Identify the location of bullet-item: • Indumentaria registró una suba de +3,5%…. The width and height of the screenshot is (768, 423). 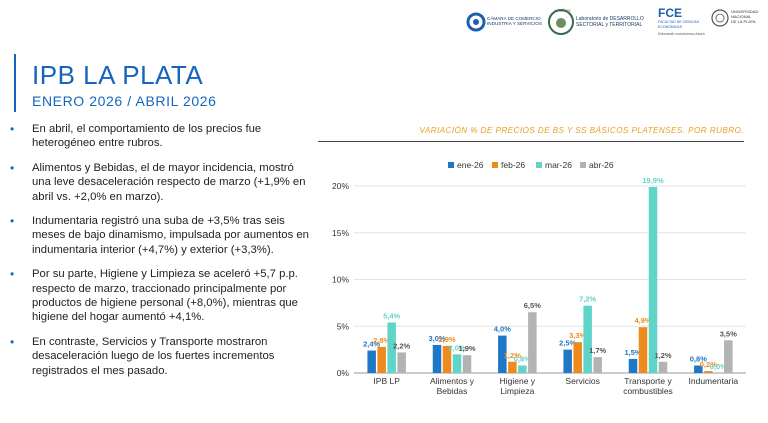
(160, 235).